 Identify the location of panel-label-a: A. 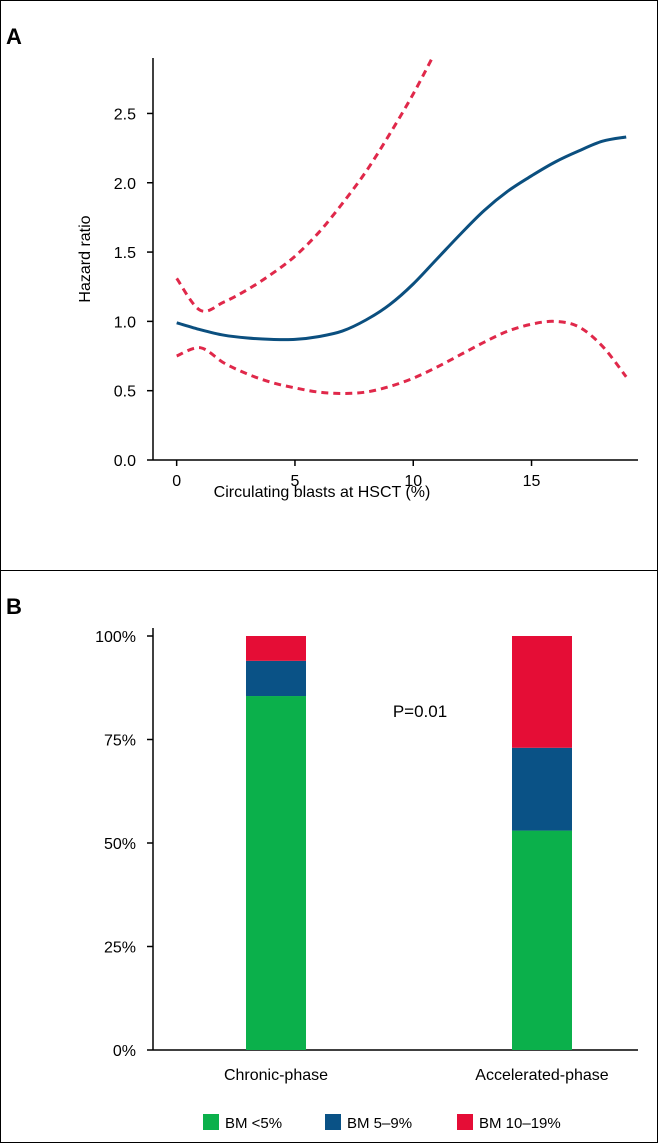
(14, 36).